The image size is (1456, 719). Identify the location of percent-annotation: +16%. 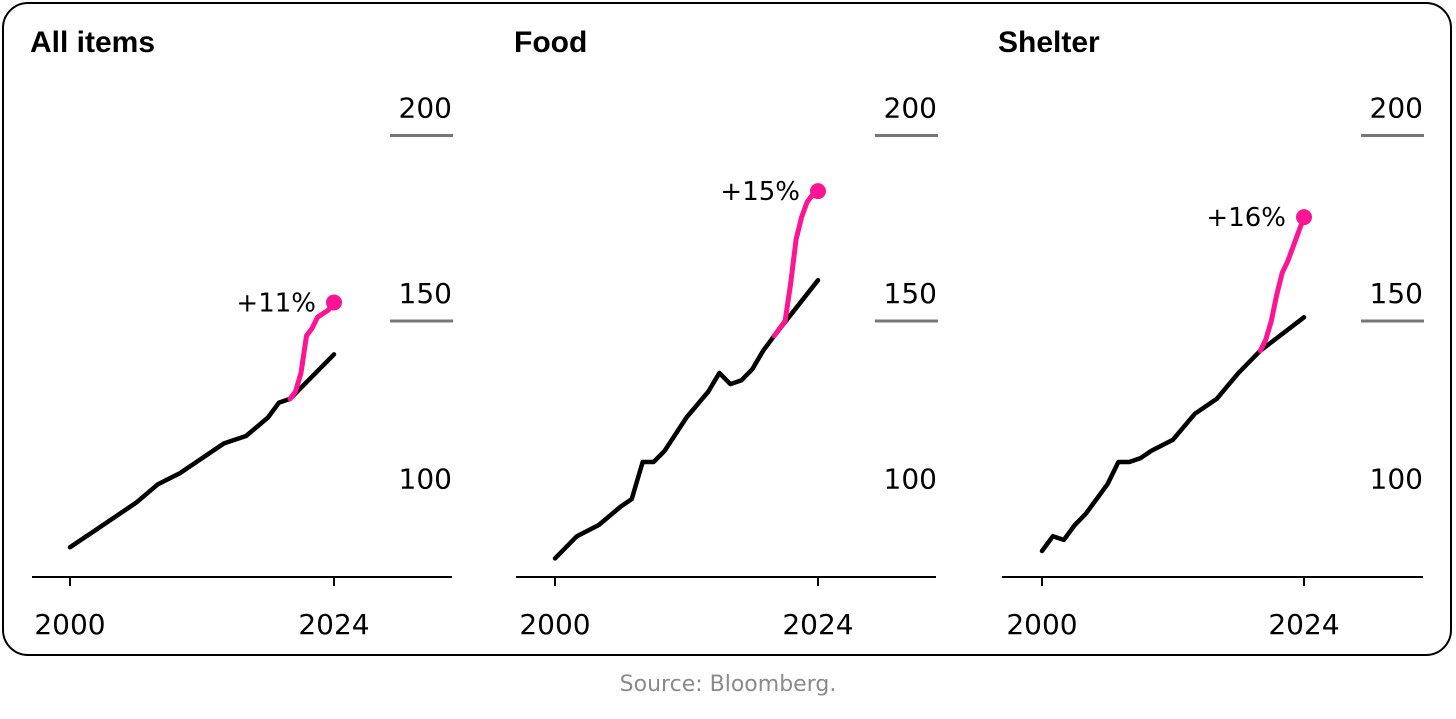
(1246, 218).